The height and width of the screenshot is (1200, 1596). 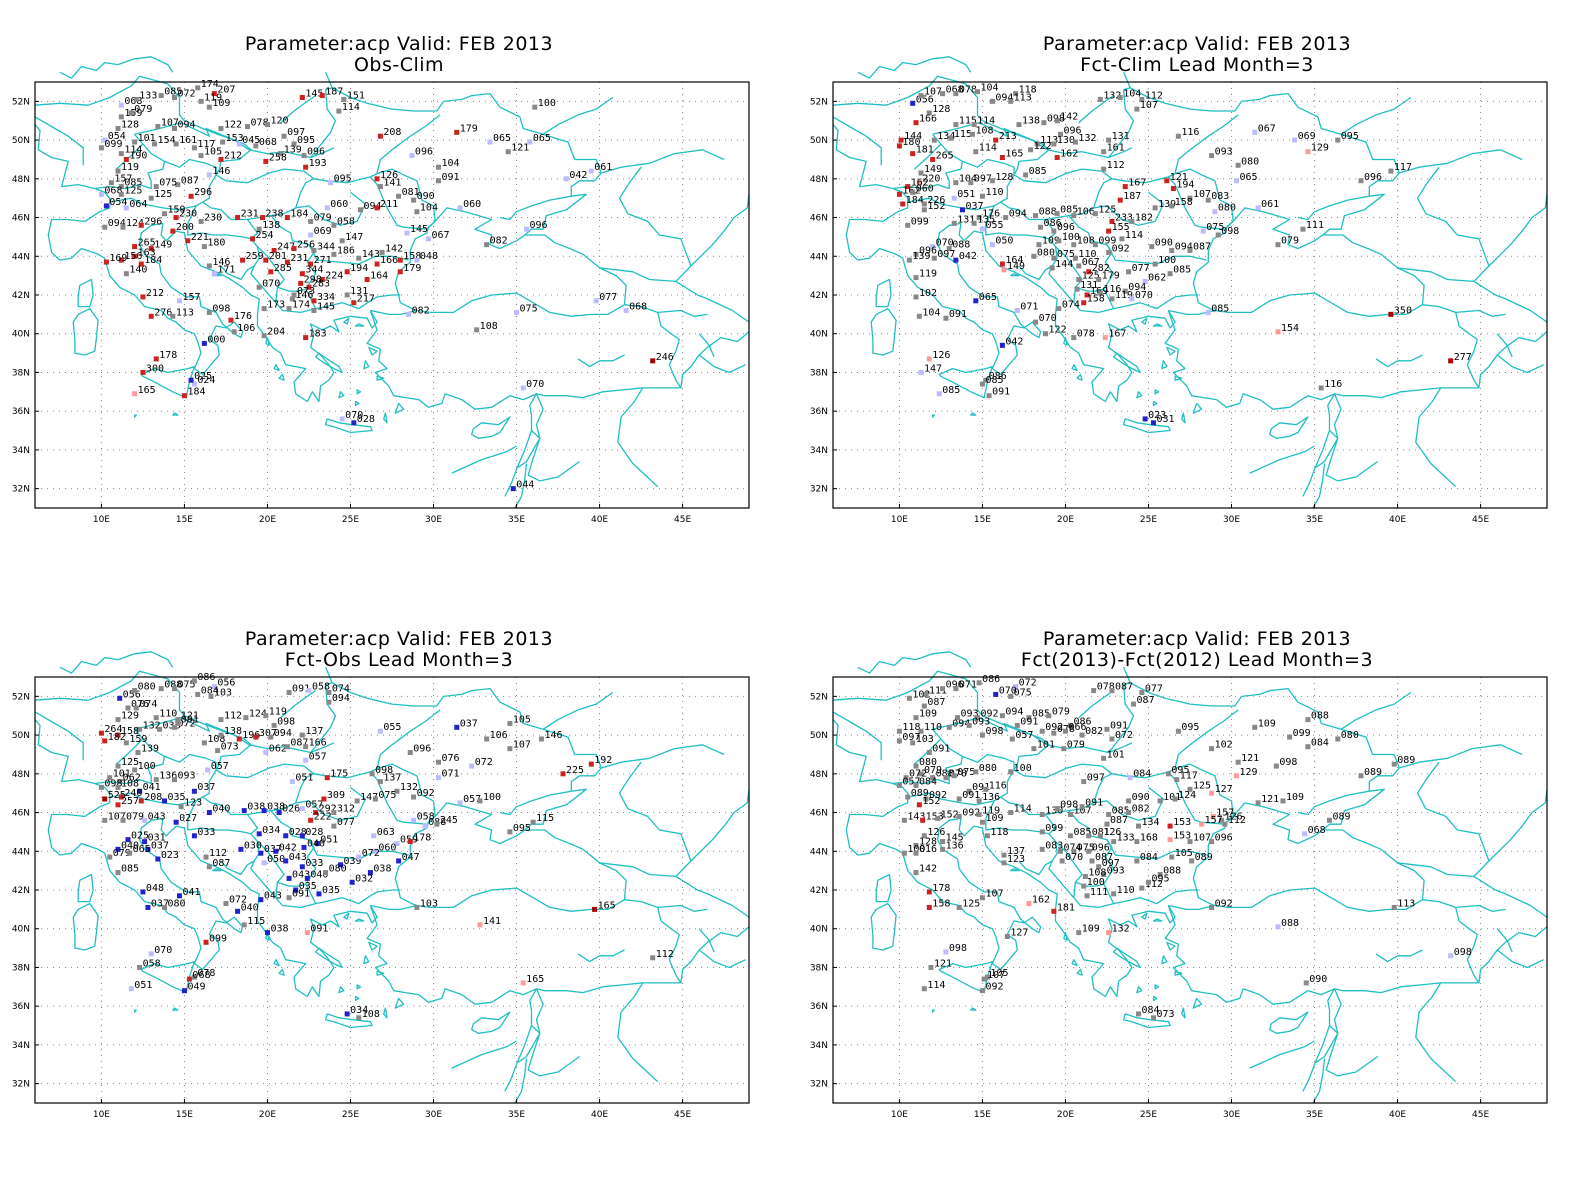 What do you see at coordinates (258, 714) in the screenshot?
I see `station-value-label: 124` at bounding box center [258, 714].